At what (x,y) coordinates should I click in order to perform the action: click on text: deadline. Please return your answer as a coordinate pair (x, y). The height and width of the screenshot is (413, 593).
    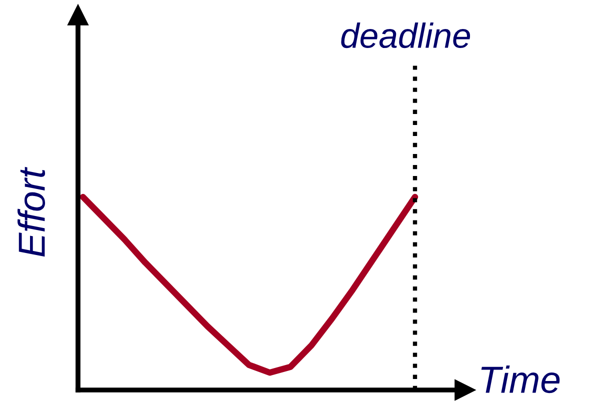
    Looking at the image, I should click on (405, 35).